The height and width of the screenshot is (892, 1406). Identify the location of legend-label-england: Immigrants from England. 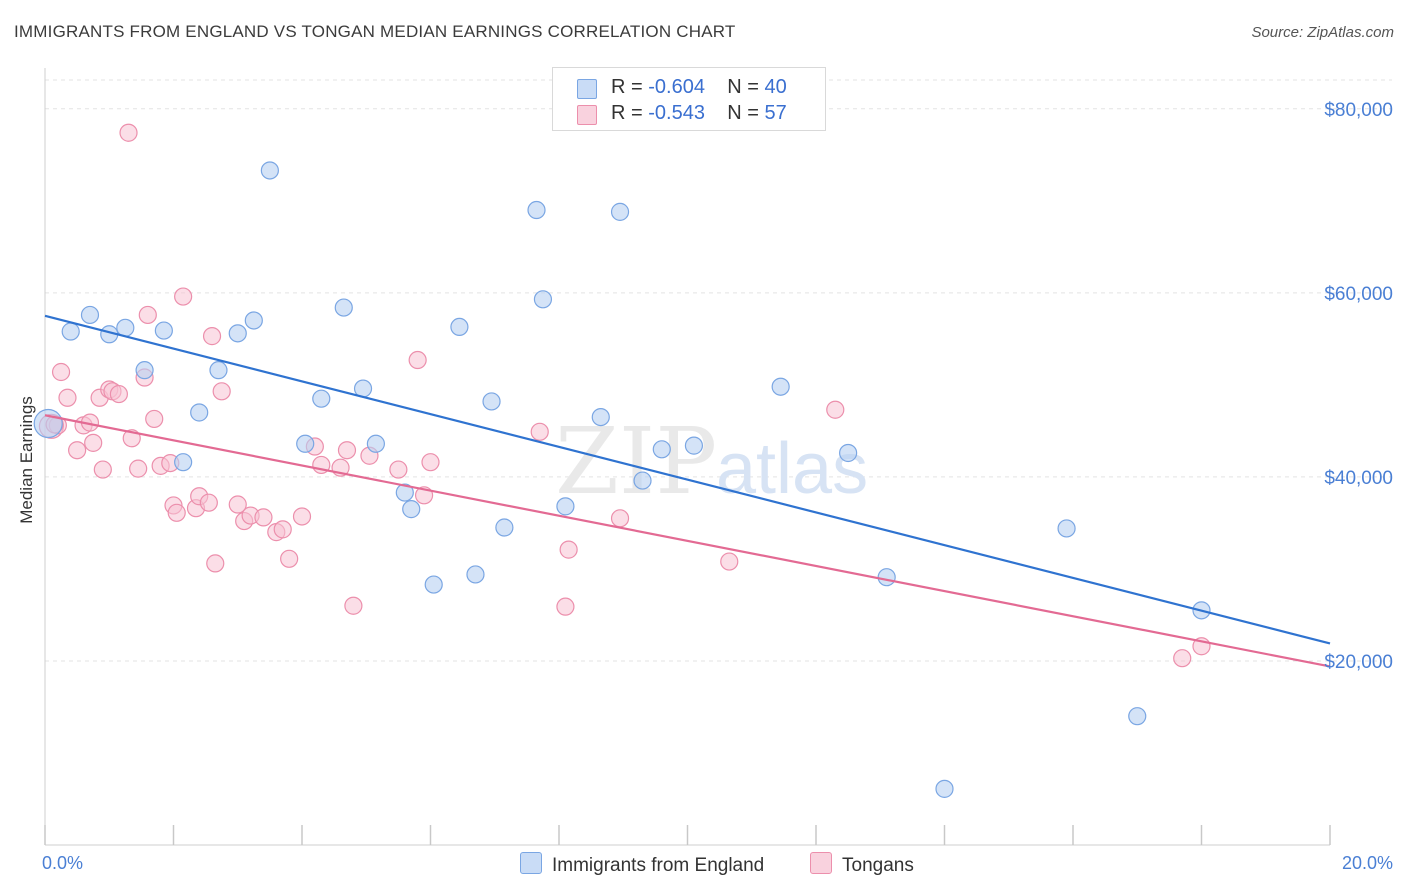
(658, 865).